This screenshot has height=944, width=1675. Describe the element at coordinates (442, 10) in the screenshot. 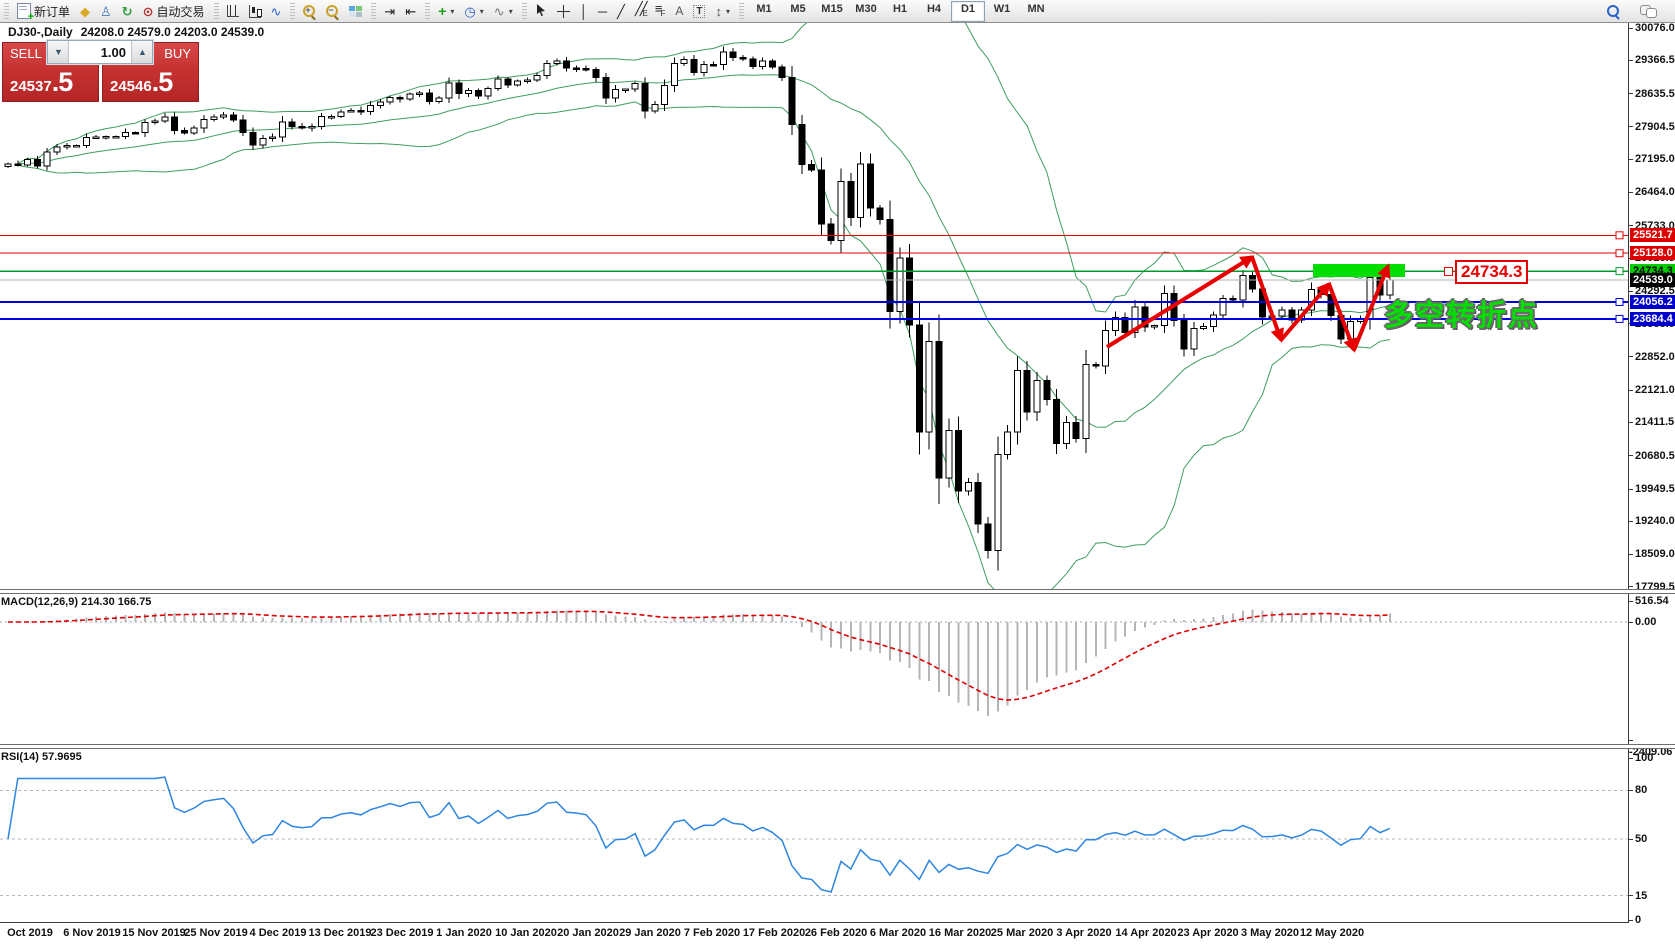

I see `indicators-icon: +` at that location.